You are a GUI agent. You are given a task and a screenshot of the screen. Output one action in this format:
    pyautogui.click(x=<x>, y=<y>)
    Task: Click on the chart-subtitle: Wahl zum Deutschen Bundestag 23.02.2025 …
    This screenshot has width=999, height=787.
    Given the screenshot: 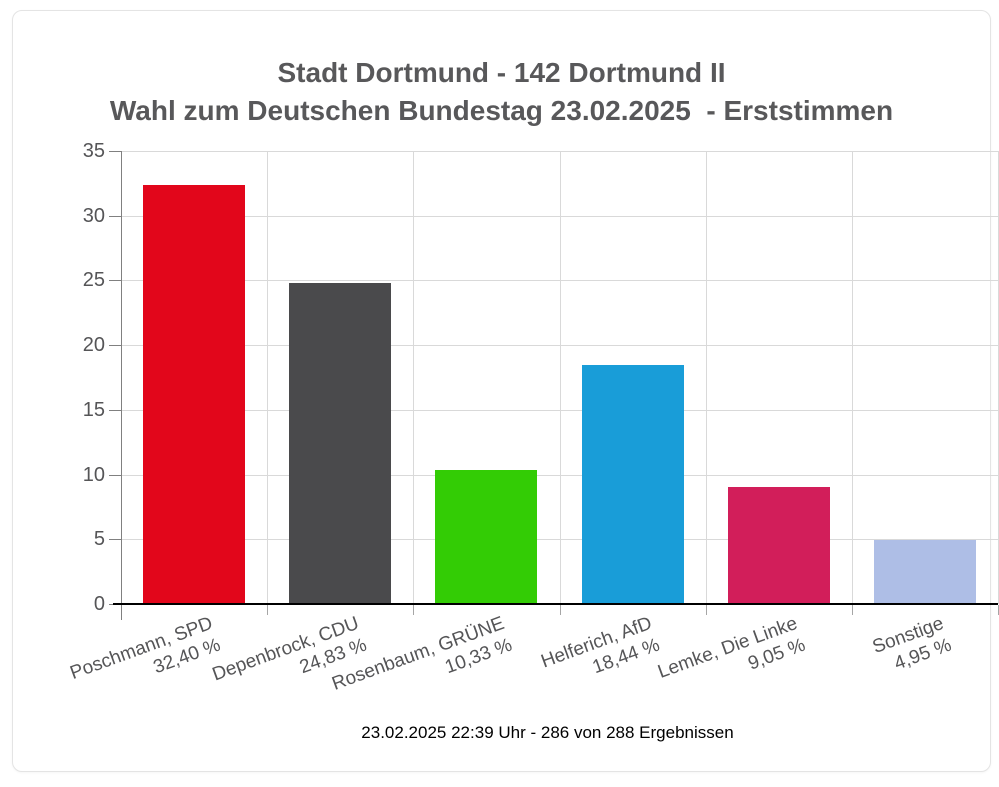 What is the action you would take?
    pyautogui.click(x=501, y=110)
    